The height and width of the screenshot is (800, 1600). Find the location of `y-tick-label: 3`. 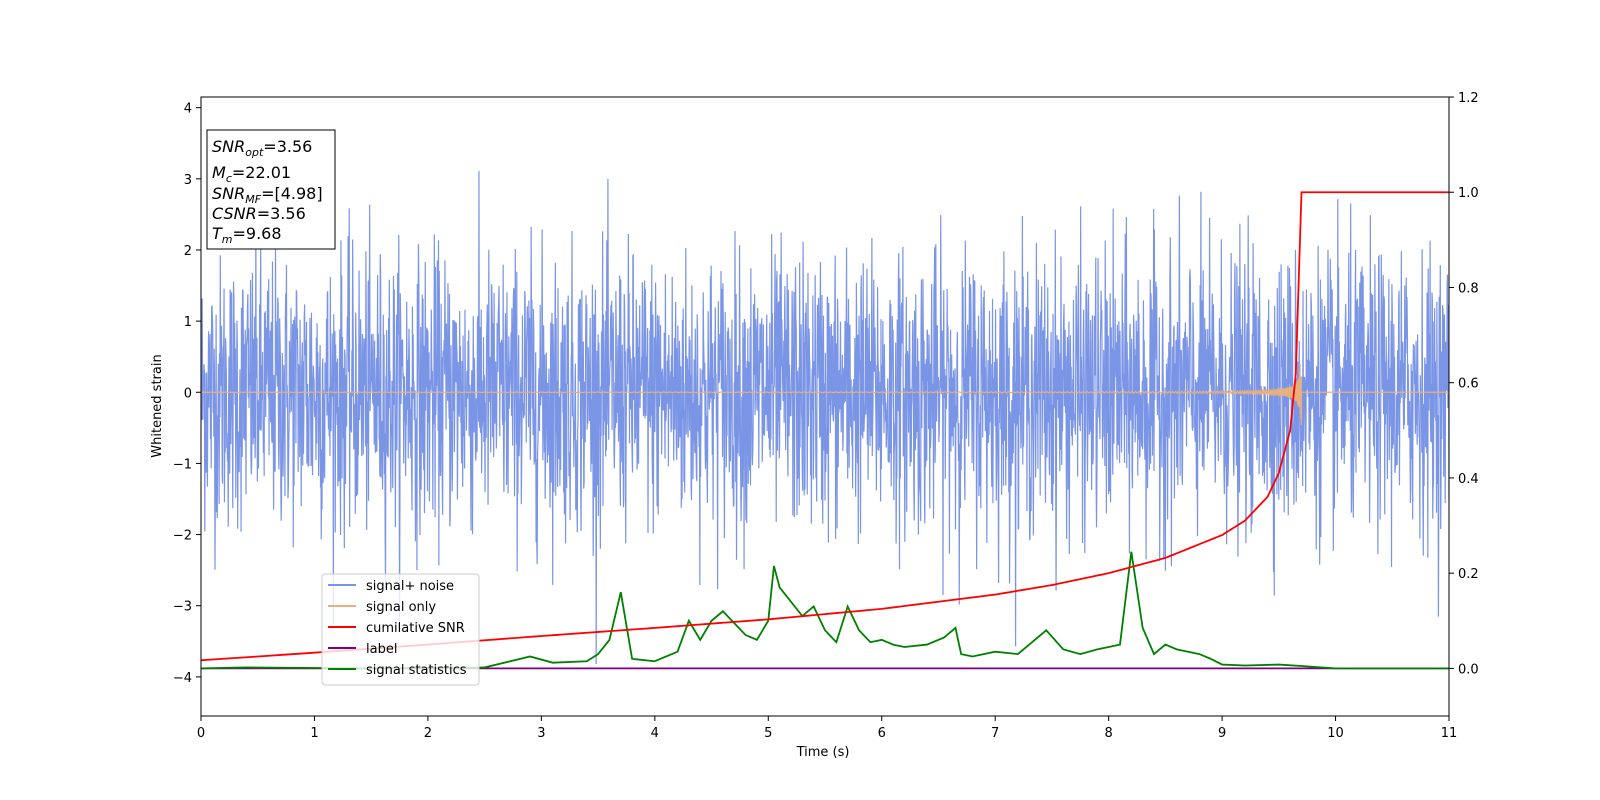

y-tick-label: 3 is located at coordinates (188, 180).